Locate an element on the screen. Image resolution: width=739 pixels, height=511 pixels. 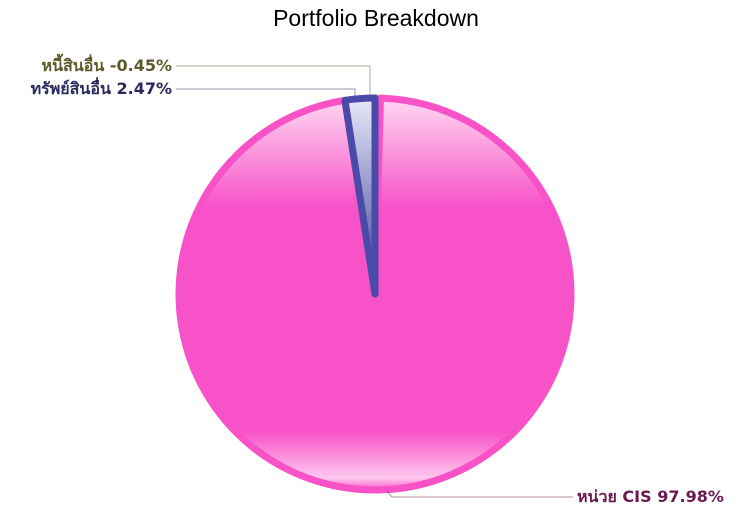
slice-name: ทรัพย์สินอื่น is located at coordinates (71, 87).